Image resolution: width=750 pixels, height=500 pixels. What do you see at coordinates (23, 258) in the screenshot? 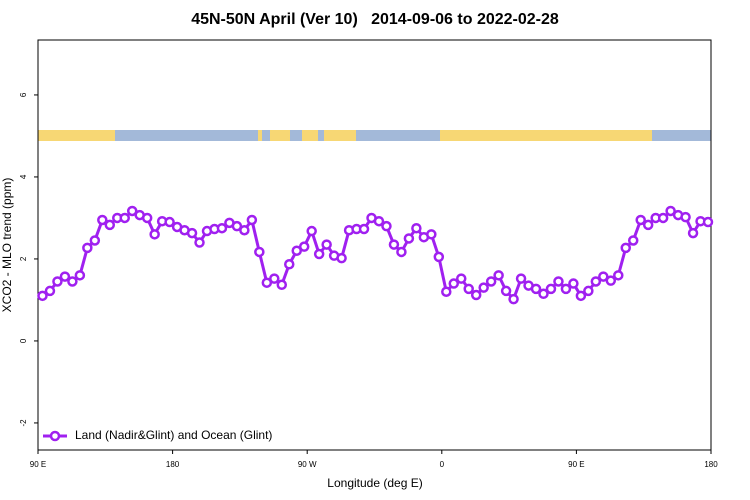
I see `y-tick-label: 2` at bounding box center [23, 258].